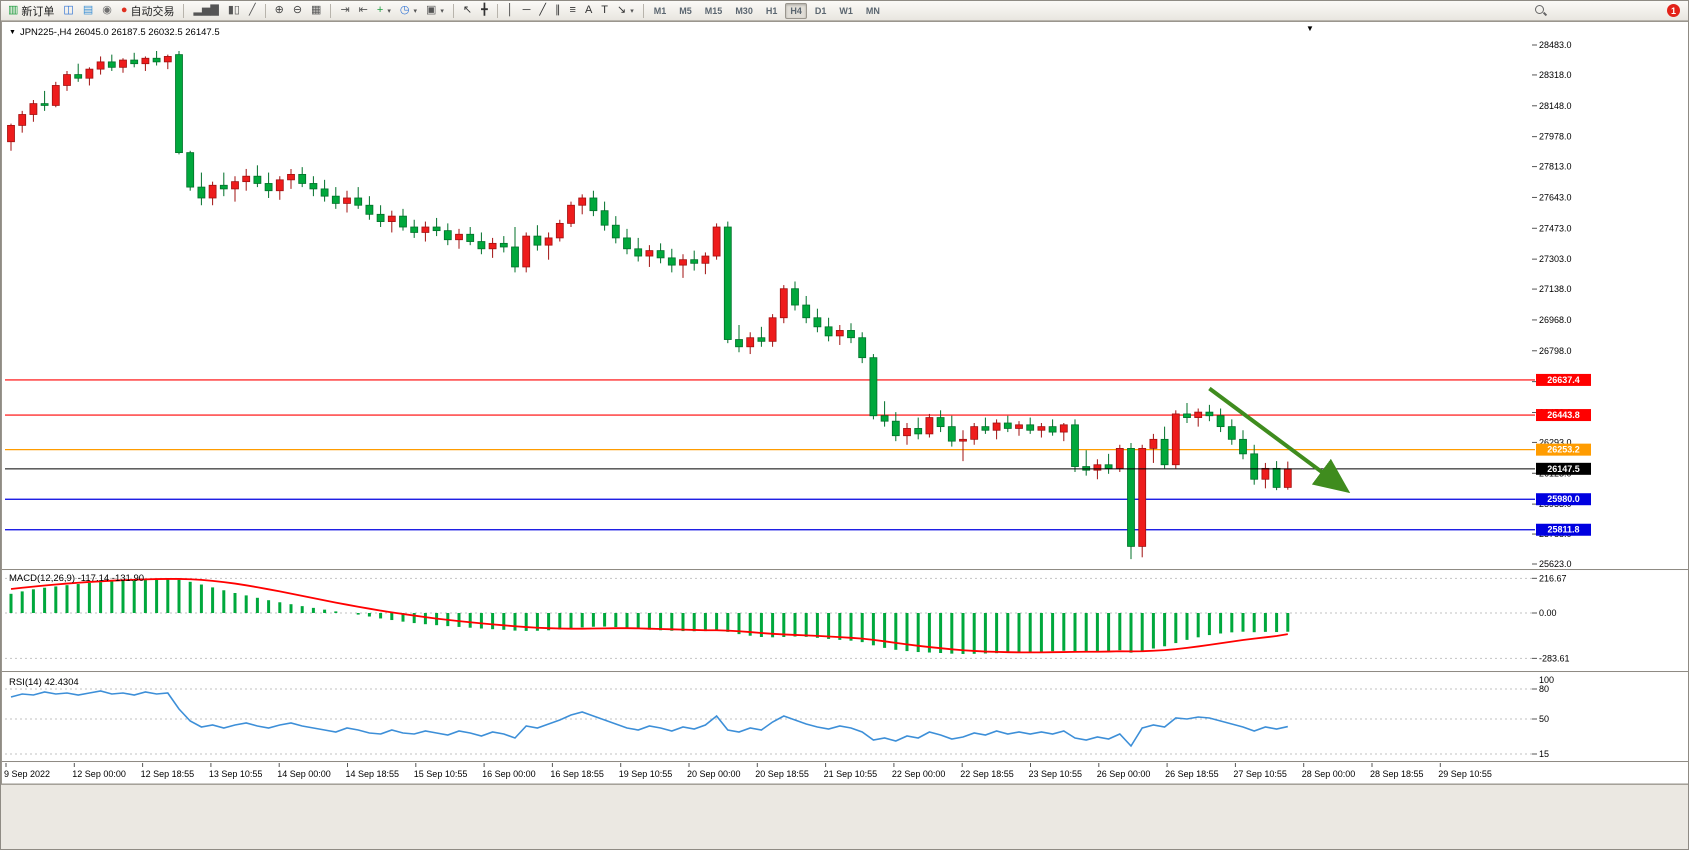  What do you see at coordinates (168, 774) in the screenshot?
I see `svg-text: 12 Sep 18:55` at bounding box center [168, 774].